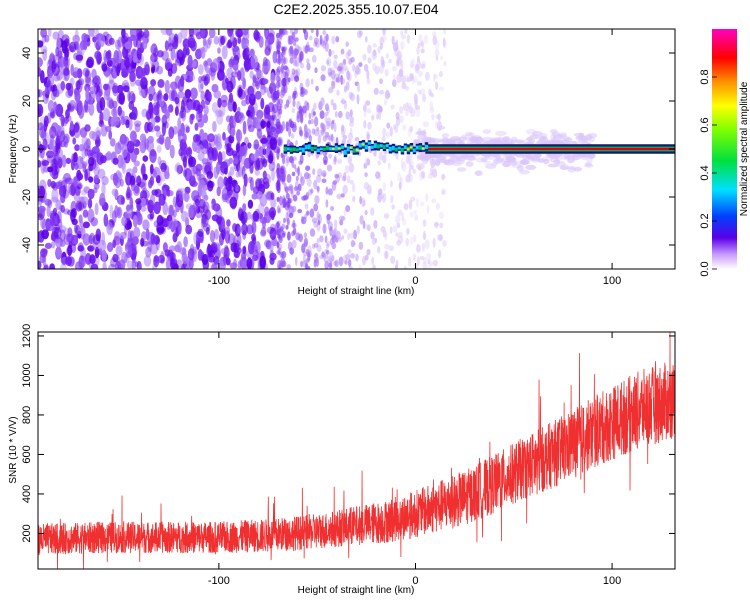 The image size is (750, 600). What do you see at coordinates (13, 449) in the screenshot?
I see `snr-y-axis-label: SNR (10 * V/V)` at bounding box center [13, 449].